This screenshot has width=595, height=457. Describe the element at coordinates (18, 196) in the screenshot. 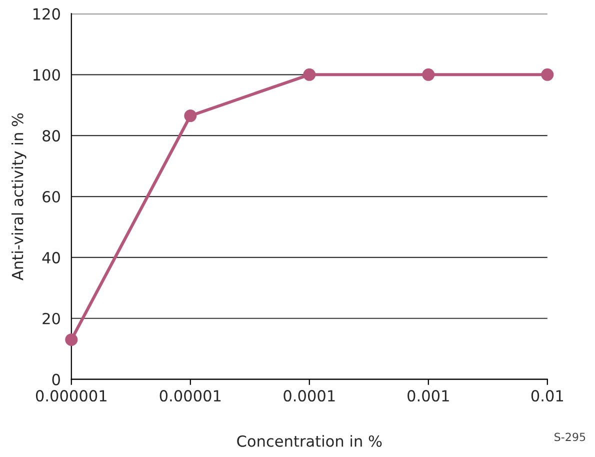

I see `y-axis-title: Anti-viral activity in %` at that location.